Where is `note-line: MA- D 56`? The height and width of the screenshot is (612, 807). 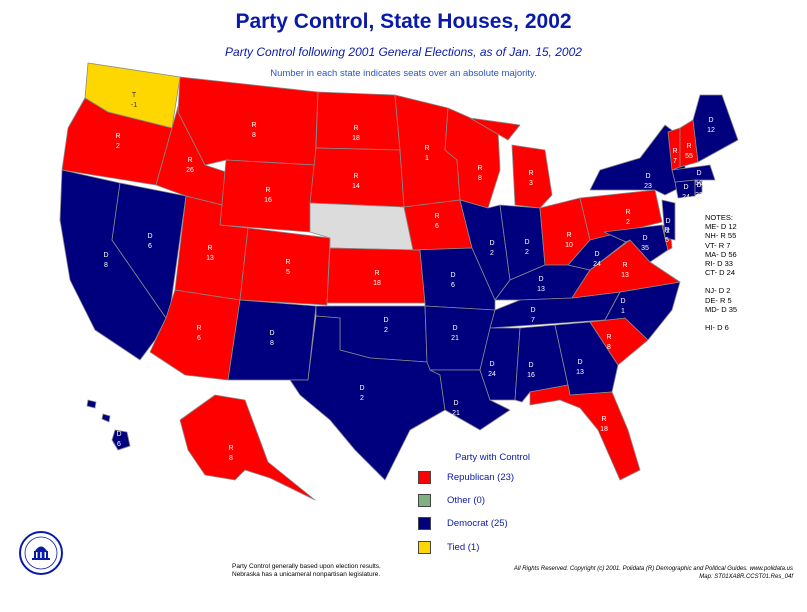 note-line: MA- D 56 is located at coordinates (721, 254).